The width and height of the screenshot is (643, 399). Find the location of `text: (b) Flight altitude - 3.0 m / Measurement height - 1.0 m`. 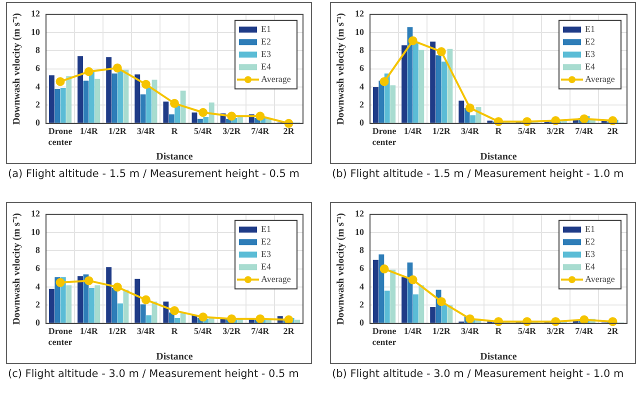

text: (b) Flight altitude - 3.0 m / Measurement height - 1.0 m is located at coordinates (478, 374).